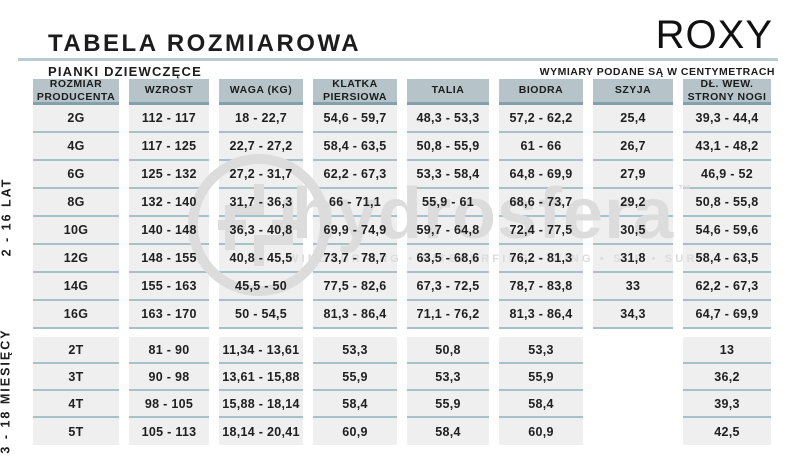 The height and width of the screenshot is (459, 800). I want to click on cell-value: 30,5, so click(633, 230).